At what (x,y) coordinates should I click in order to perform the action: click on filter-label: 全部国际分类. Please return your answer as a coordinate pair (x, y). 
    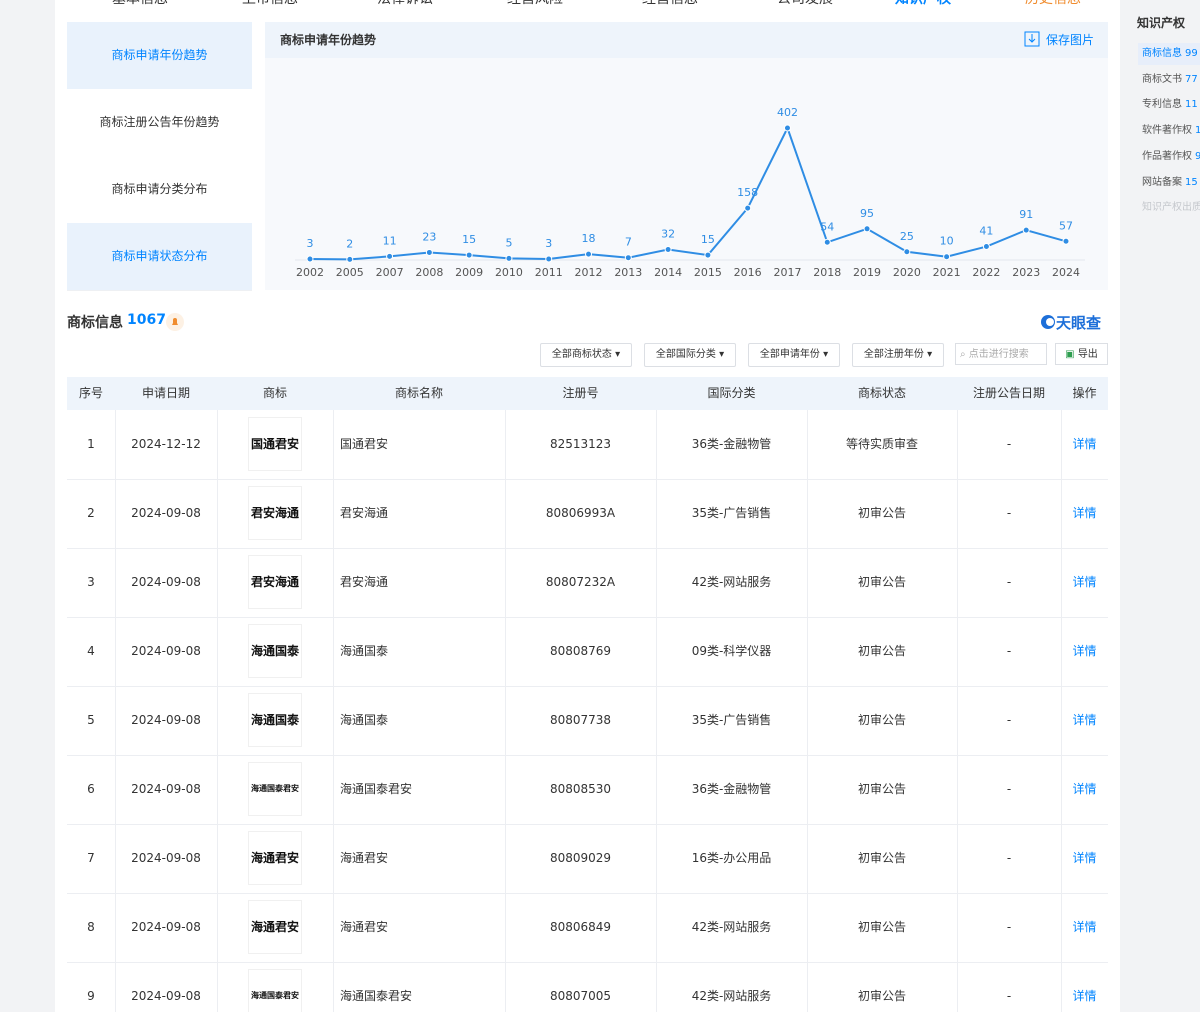
    Looking at the image, I should click on (685, 354).